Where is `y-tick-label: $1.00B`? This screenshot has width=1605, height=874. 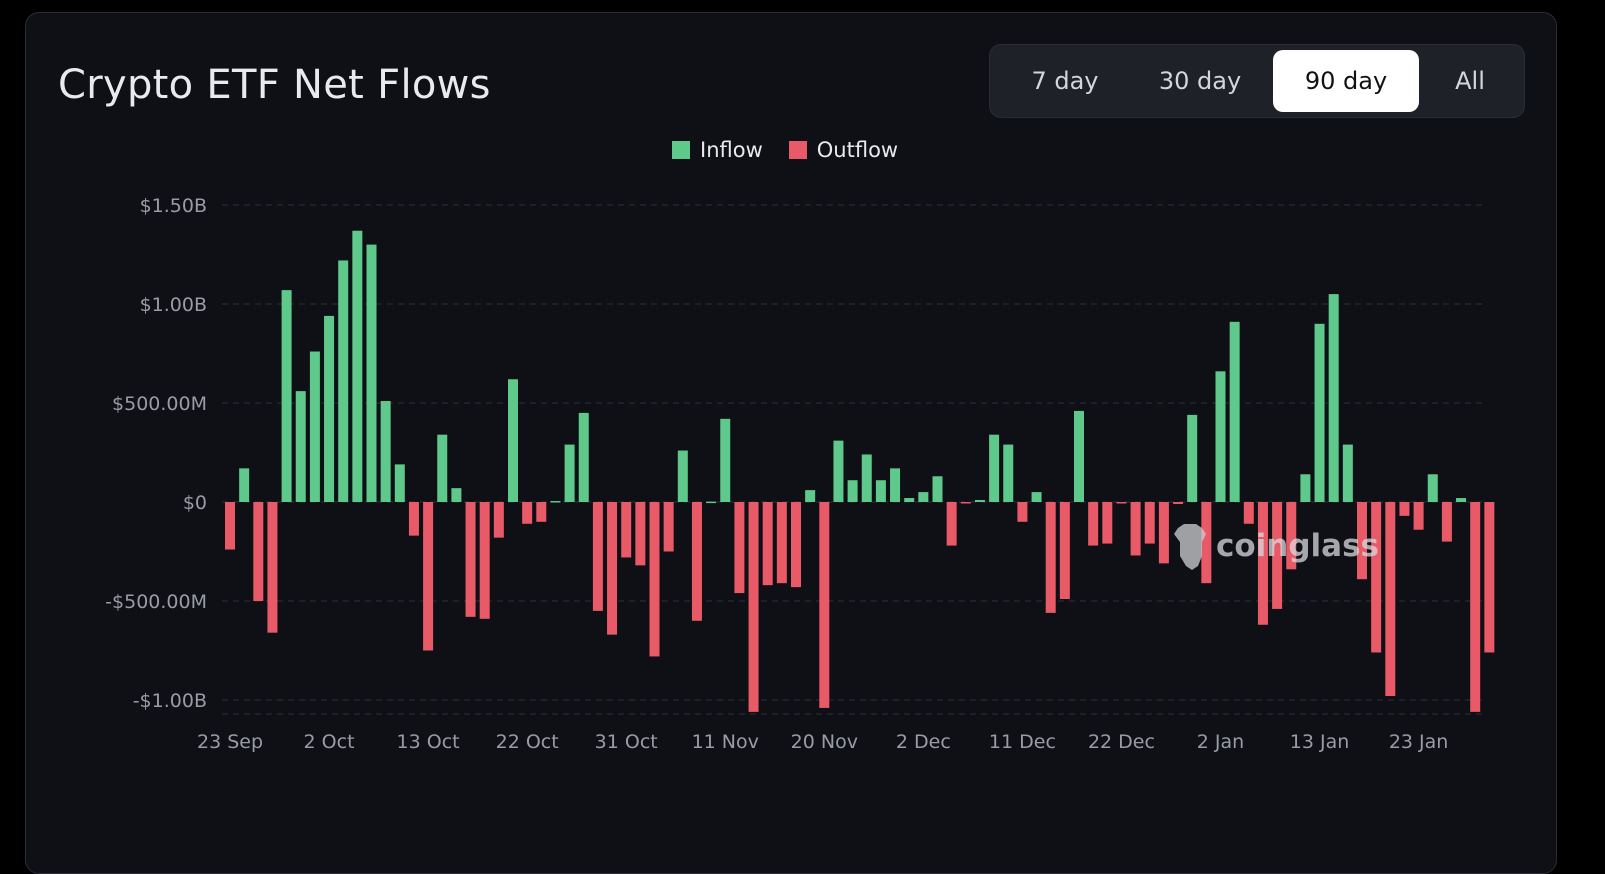
y-tick-label: $1.00B is located at coordinates (173, 305).